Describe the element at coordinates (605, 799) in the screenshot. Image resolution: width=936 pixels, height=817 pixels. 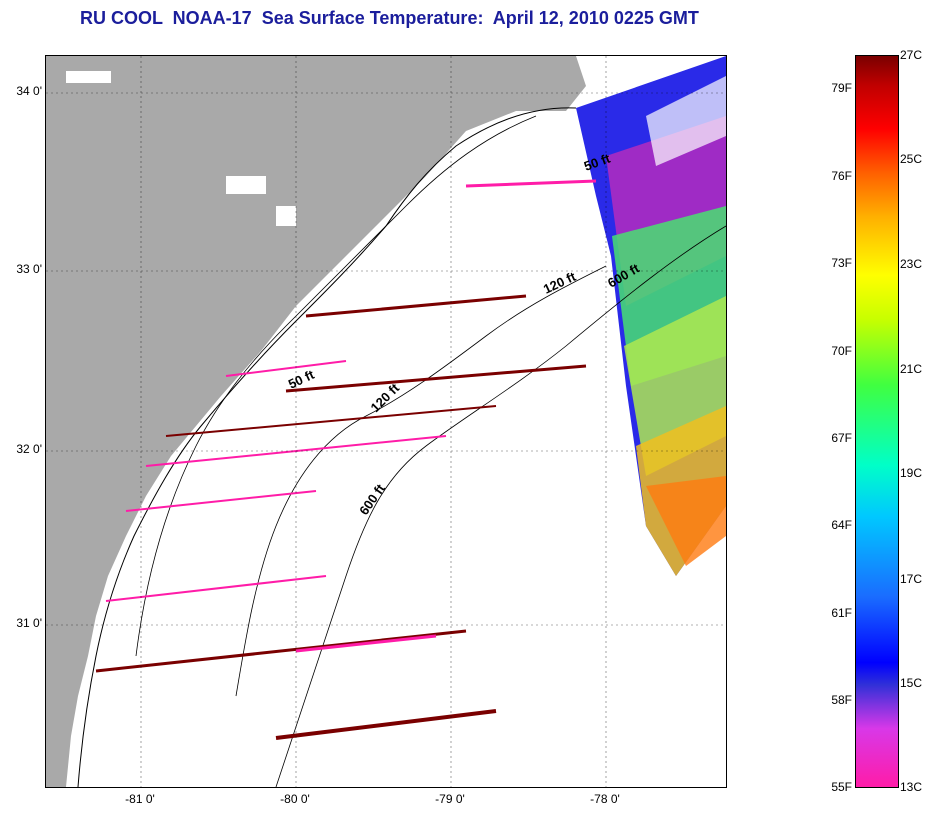
I see `x-tick-label: -78 0'` at that location.